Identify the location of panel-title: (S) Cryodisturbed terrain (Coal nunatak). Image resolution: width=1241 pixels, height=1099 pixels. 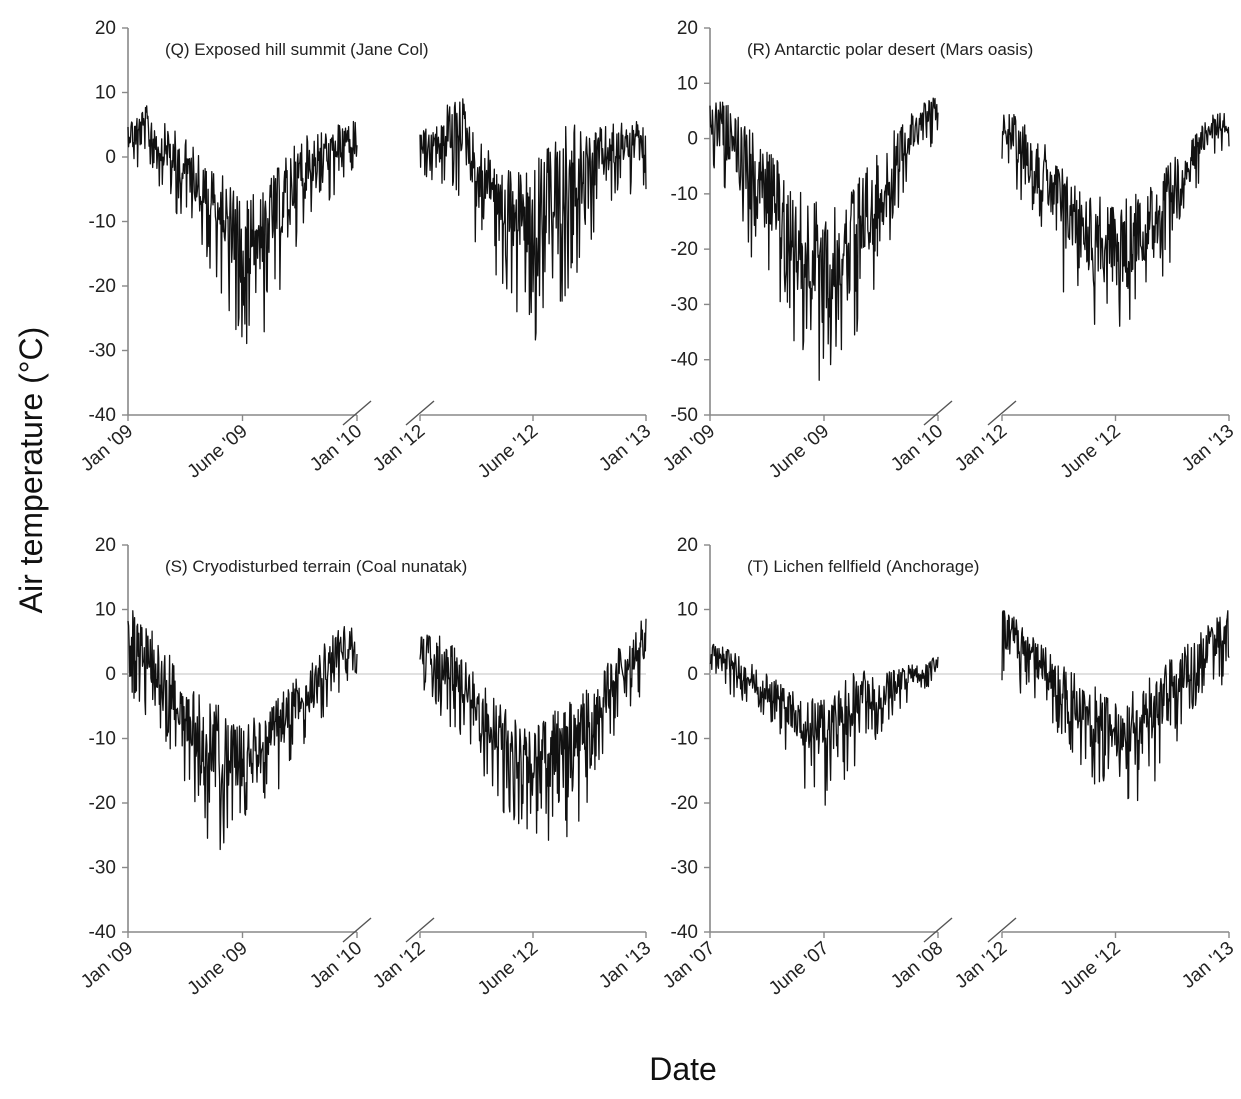
(316, 566).